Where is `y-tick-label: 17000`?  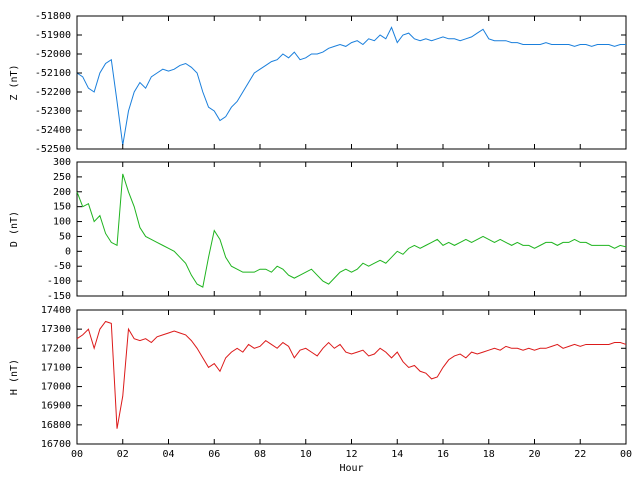 y-tick-label: 17000 is located at coordinates (56, 387).